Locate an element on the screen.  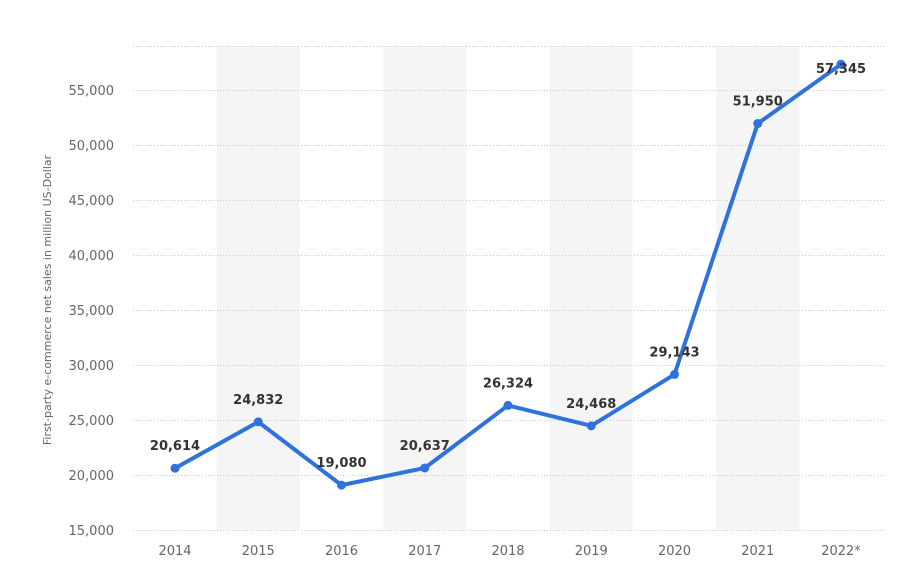
data-label: 51,950 is located at coordinates (758, 102).